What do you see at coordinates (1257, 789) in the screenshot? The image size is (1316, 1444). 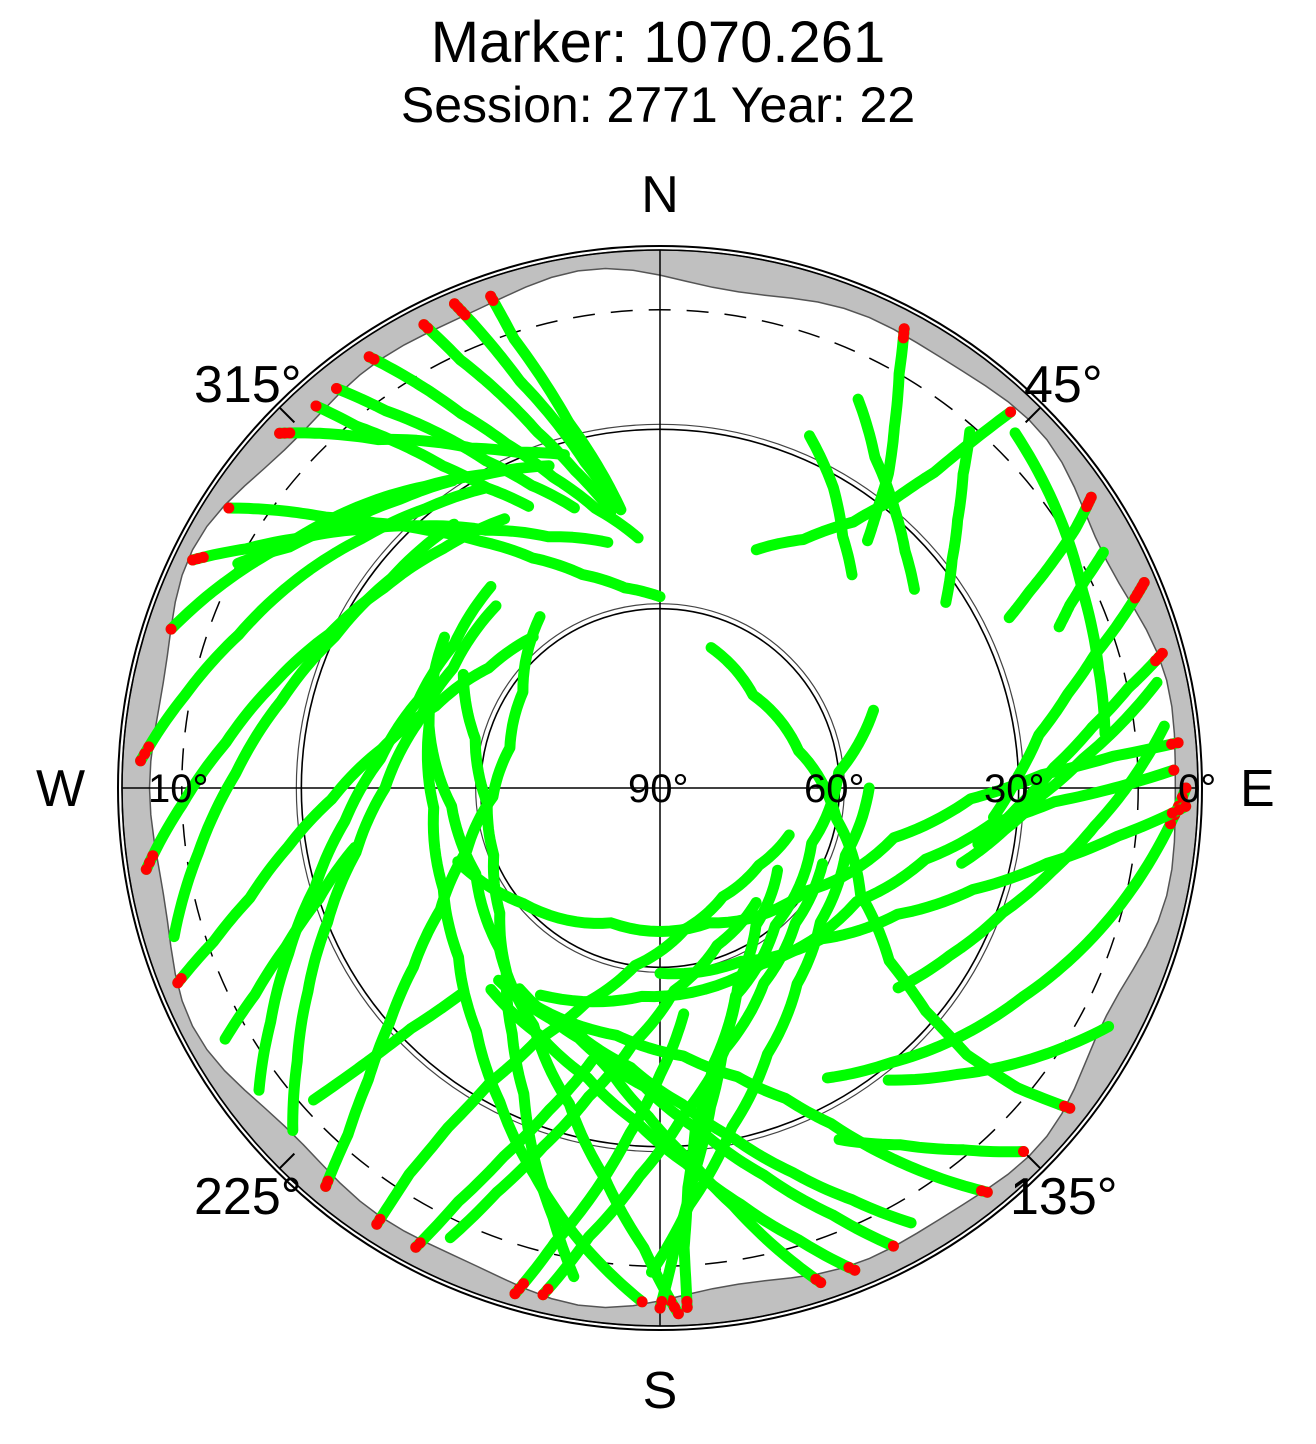 I see `east-label: E` at bounding box center [1257, 789].